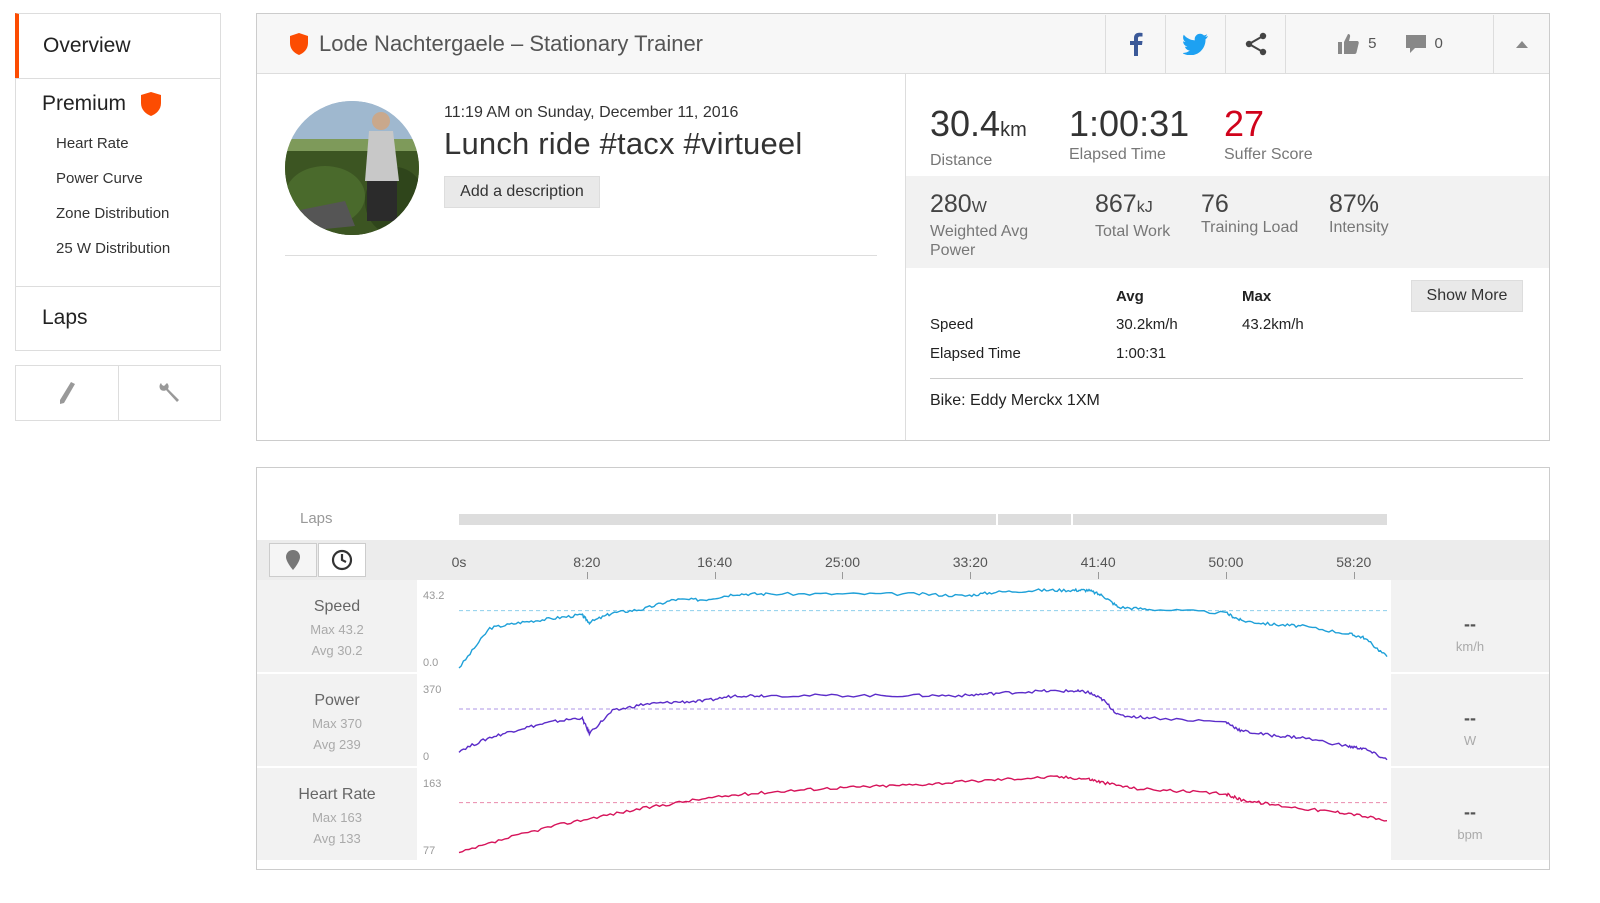 This screenshot has width=1600, height=903. I want to click on stat-value: 867, so click(1116, 204).